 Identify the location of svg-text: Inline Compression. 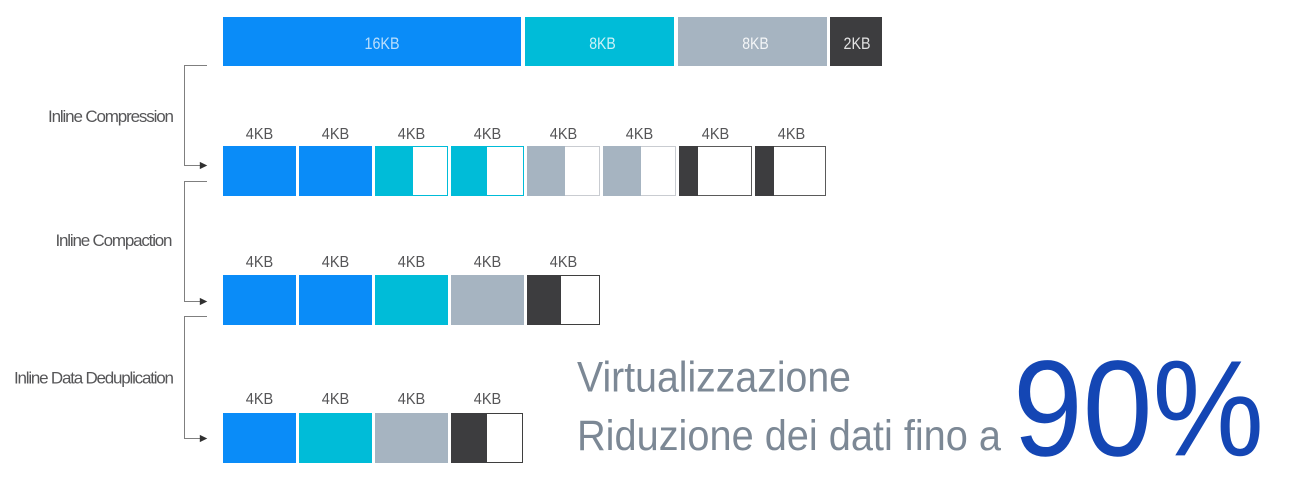
(111, 116).